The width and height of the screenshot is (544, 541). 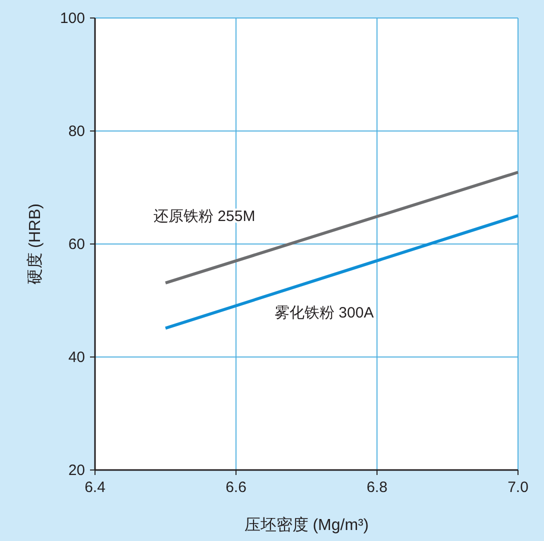 What do you see at coordinates (76, 244) in the screenshot?
I see `y-tick-label: 60` at bounding box center [76, 244].